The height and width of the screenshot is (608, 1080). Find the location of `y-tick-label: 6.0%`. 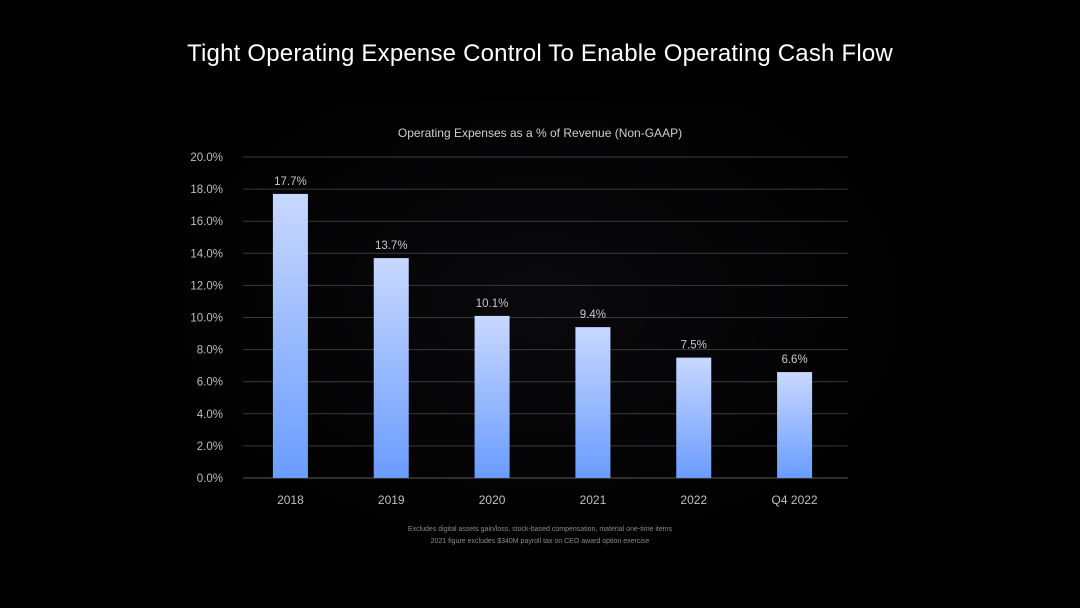

y-tick-label: 6.0% is located at coordinates (210, 383).